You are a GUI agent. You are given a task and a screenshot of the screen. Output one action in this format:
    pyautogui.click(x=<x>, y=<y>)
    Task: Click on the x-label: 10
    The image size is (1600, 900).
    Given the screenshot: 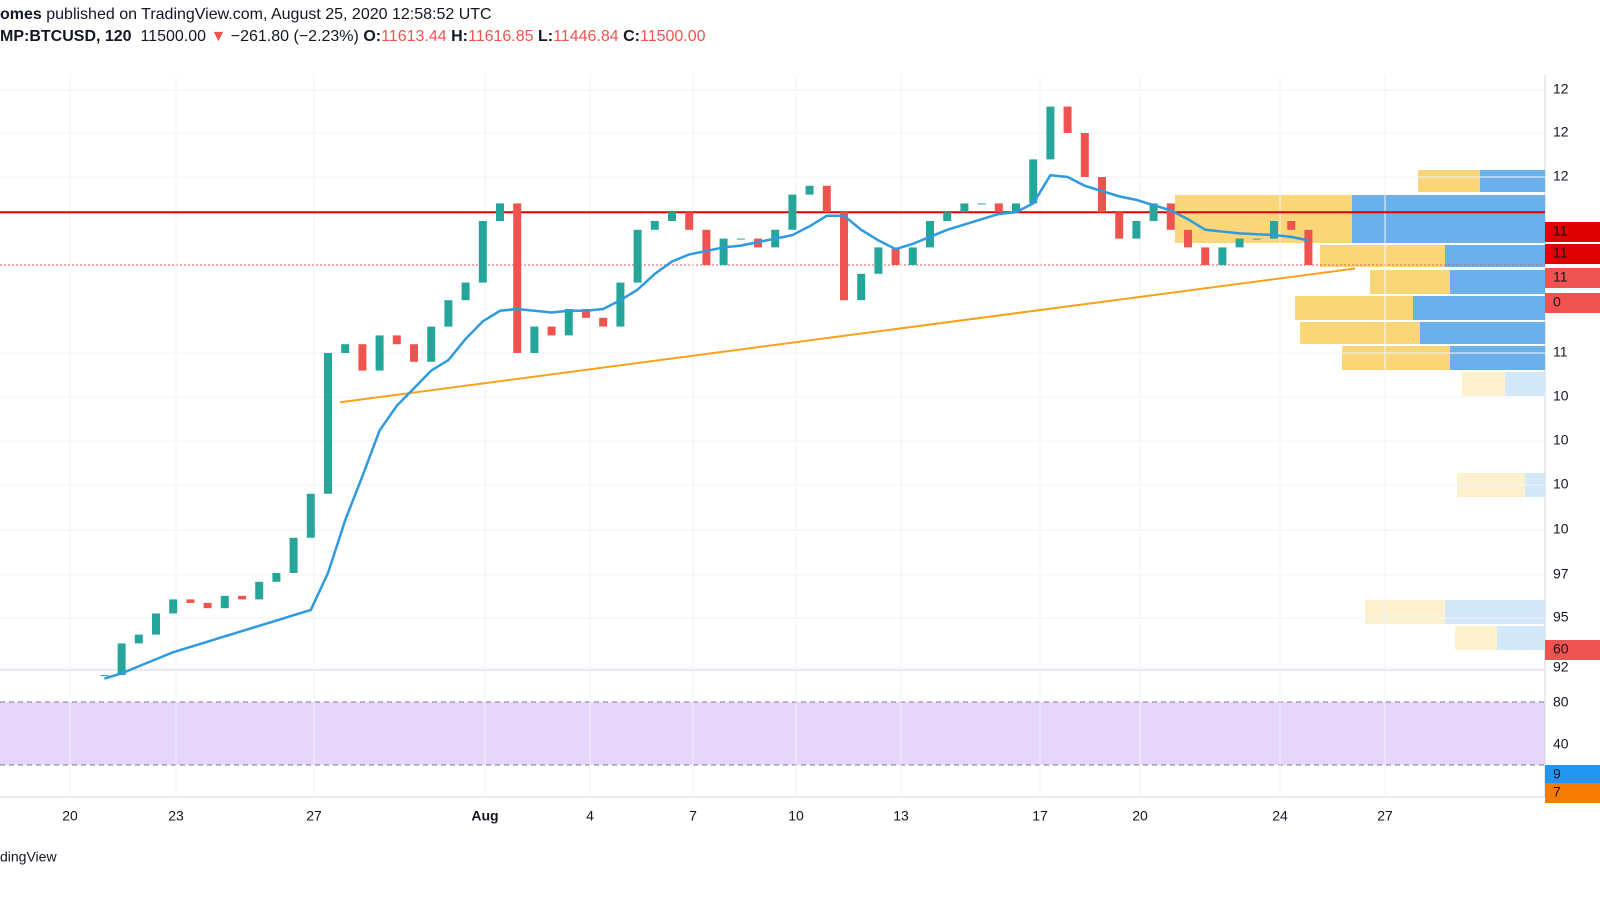 What is the action you would take?
    pyautogui.click(x=796, y=816)
    